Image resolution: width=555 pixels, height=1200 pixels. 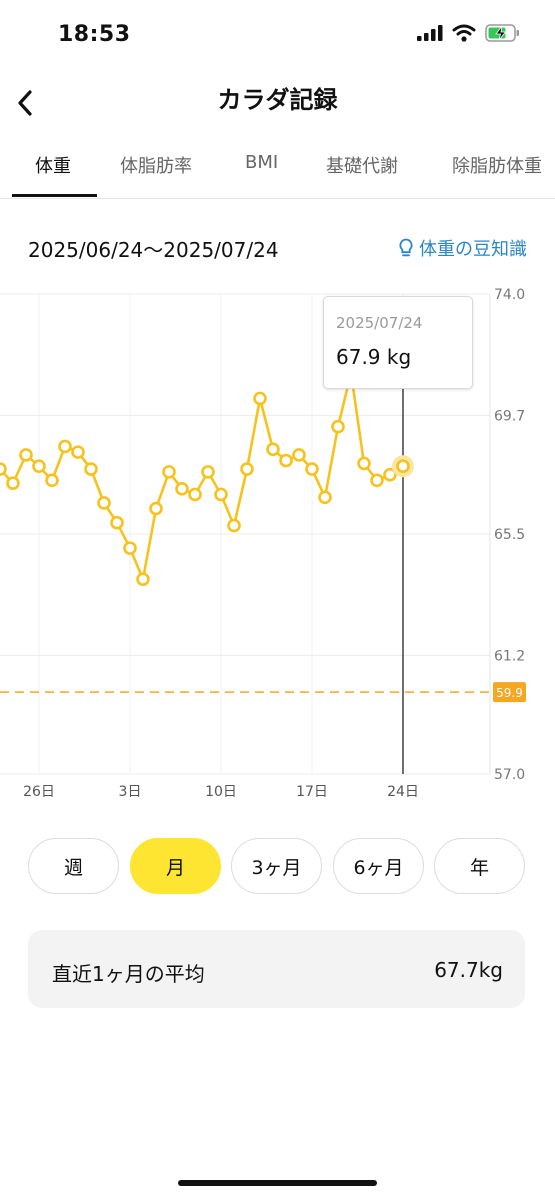 What do you see at coordinates (403, 792) in the screenshot?
I see `x-tick-label: 24日` at bounding box center [403, 792].